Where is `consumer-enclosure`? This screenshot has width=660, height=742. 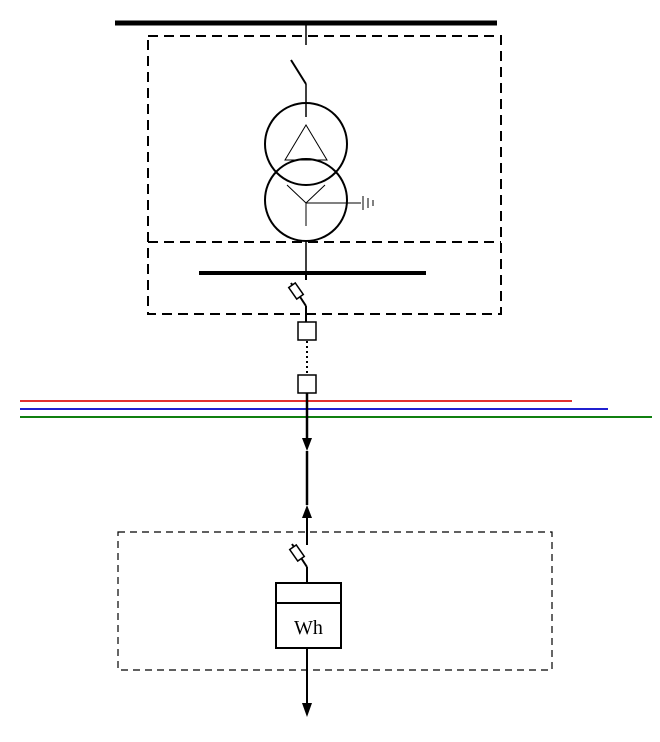
consumer-enclosure is located at coordinates (335, 601).